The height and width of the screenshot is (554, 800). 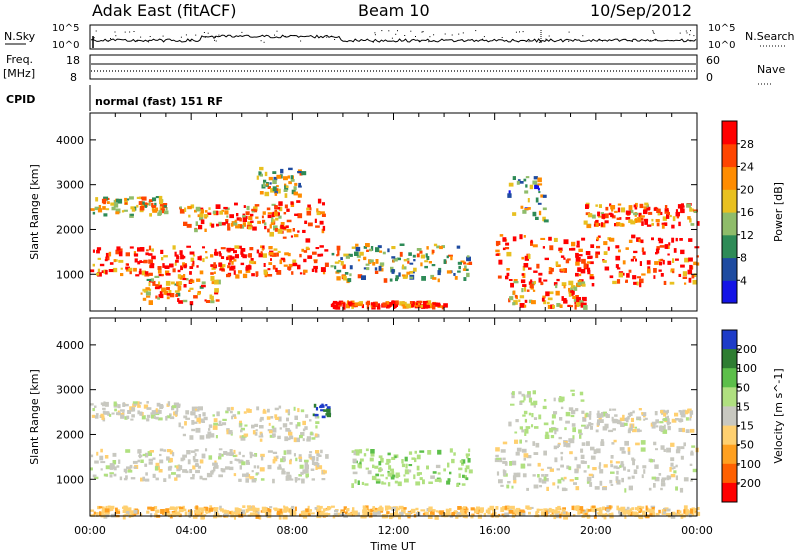 What do you see at coordinates (394, 530) in the screenshot?
I see `x-axis-tick-label: 12:00` at bounding box center [394, 530].